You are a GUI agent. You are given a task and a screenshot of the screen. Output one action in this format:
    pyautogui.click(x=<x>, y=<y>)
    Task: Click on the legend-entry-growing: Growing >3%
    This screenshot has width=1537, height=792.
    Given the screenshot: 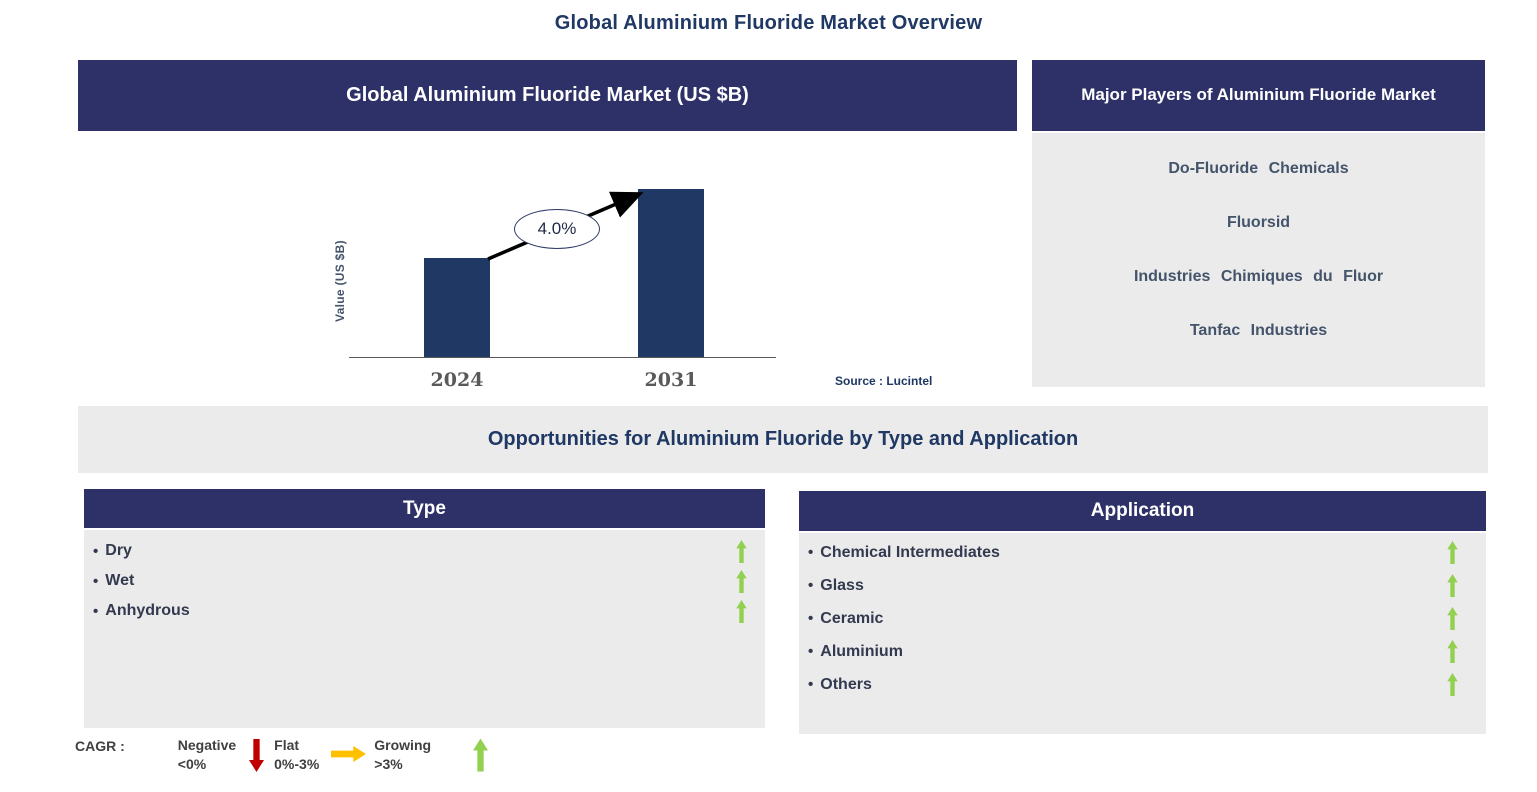 What is the action you would take?
    pyautogui.click(x=431, y=756)
    